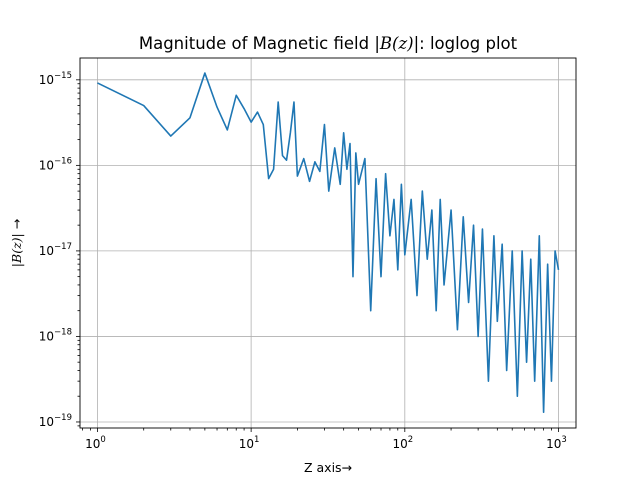 The width and height of the screenshot is (640, 480). Describe the element at coordinates (328, 467) in the screenshot. I see `x-axis-label: Z axis→` at that location.